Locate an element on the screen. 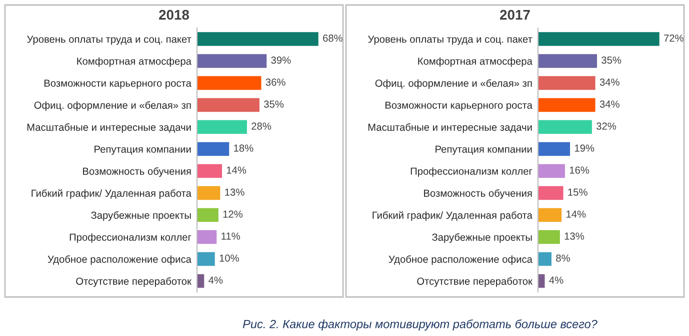 Image resolution: width=689 pixels, height=336 pixels. data-label: 68% is located at coordinates (332, 38).